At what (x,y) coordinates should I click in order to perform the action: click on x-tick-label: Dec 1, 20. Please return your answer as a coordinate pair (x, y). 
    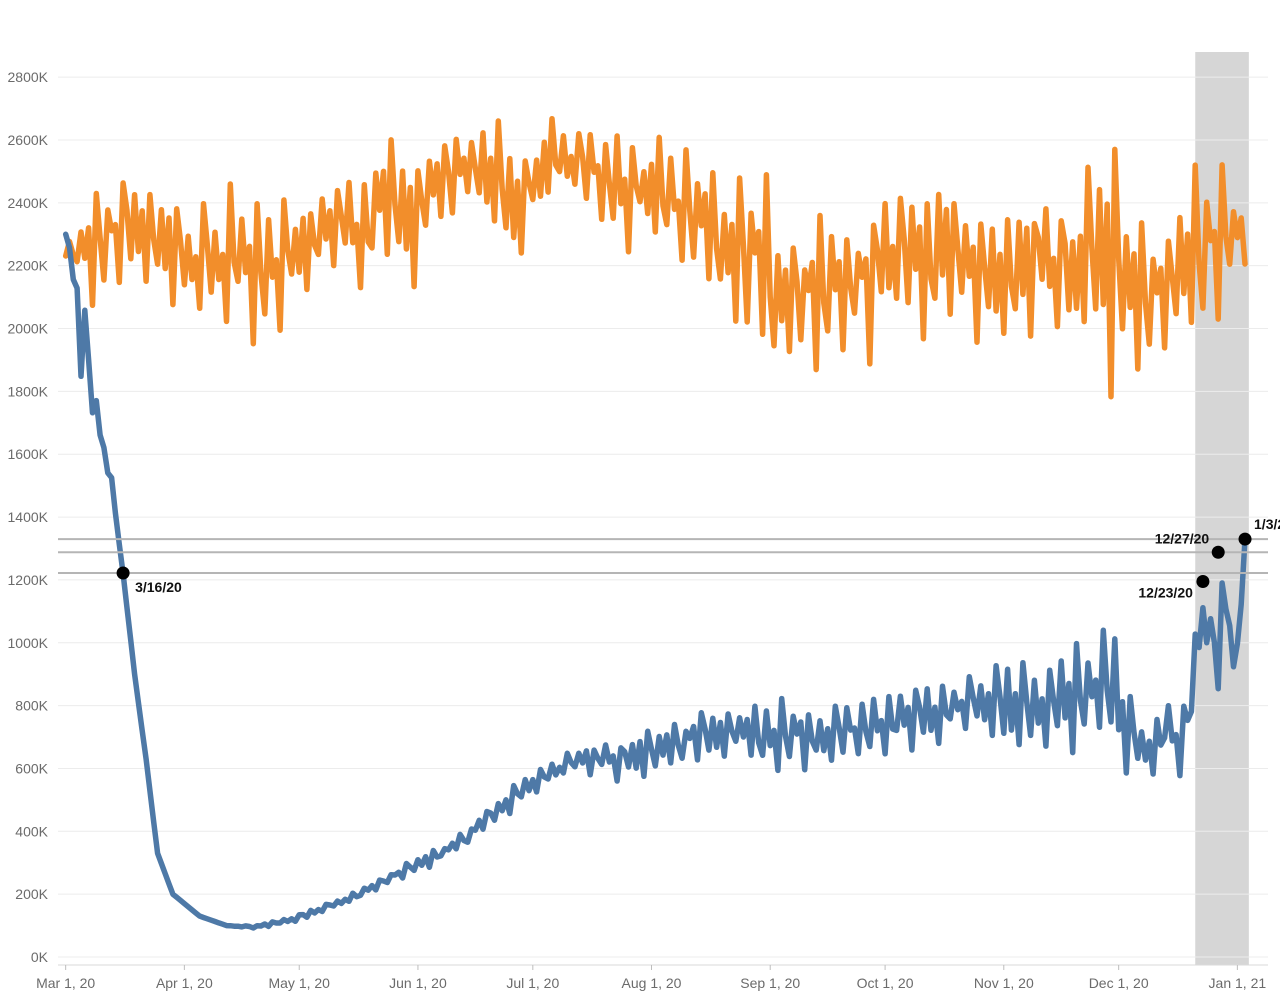
    Looking at the image, I should click on (1119, 983).